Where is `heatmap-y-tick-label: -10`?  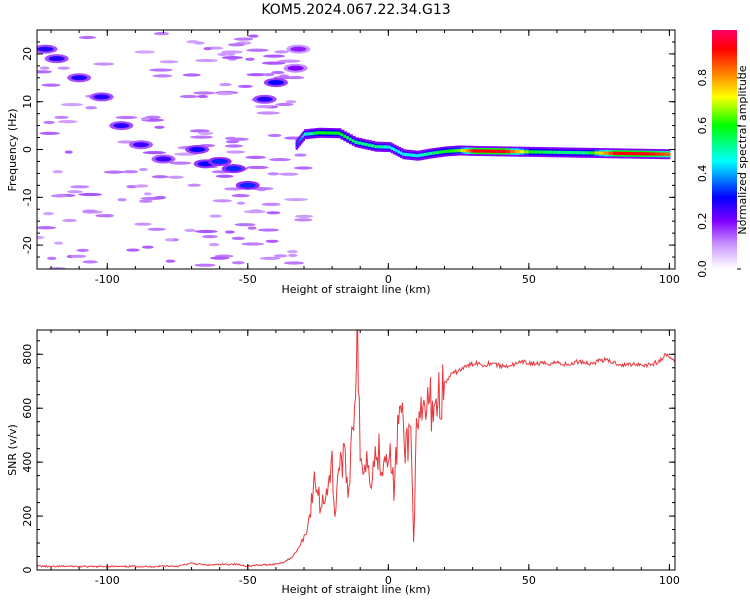
heatmap-y-tick-label: -10 is located at coordinates (27, 197).